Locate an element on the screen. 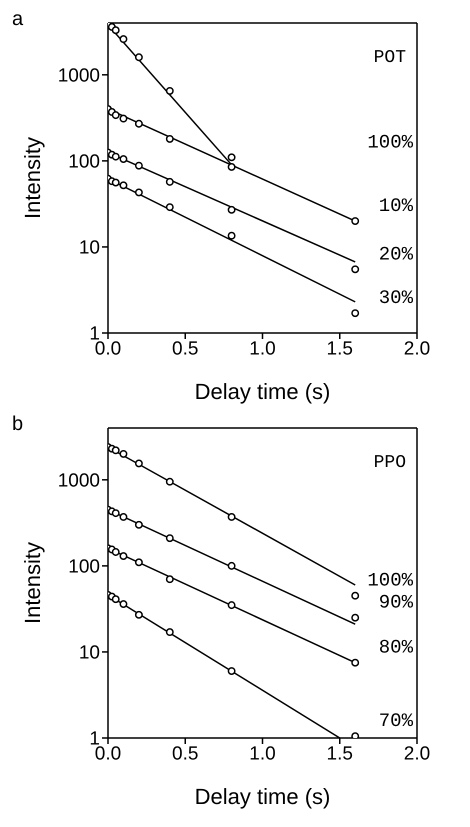 This screenshot has height=827, width=470. series-label: 90% is located at coordinates (396, 603).